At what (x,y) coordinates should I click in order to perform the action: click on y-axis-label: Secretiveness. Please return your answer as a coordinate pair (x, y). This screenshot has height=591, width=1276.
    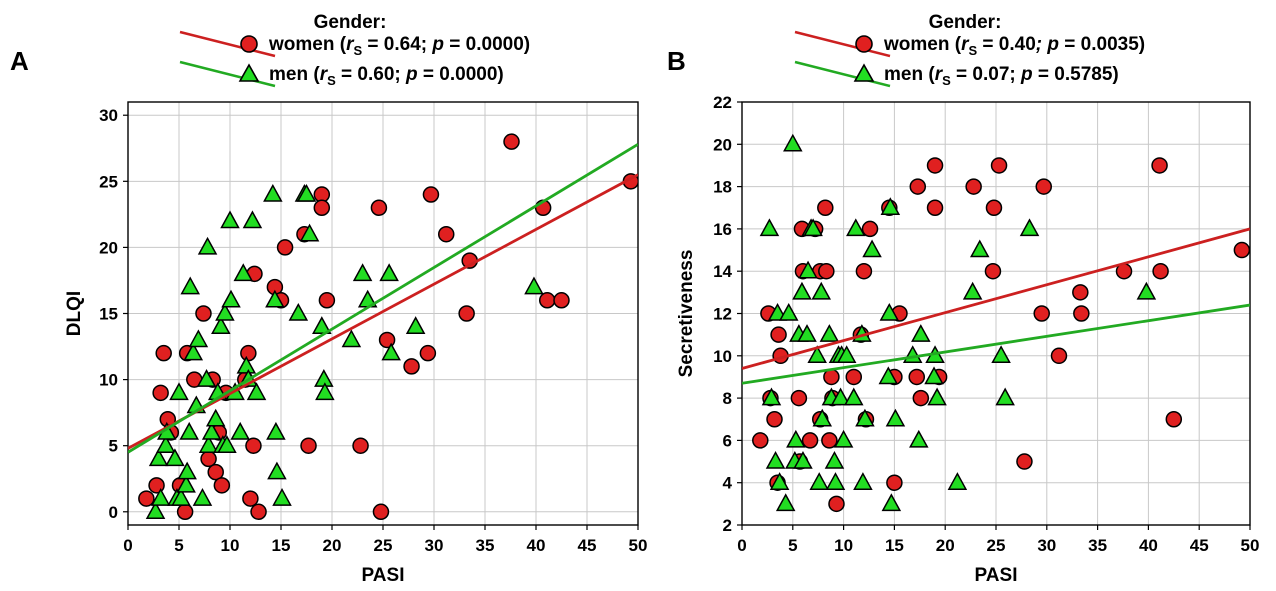
    Looking at the image, I should click on (686, 314).